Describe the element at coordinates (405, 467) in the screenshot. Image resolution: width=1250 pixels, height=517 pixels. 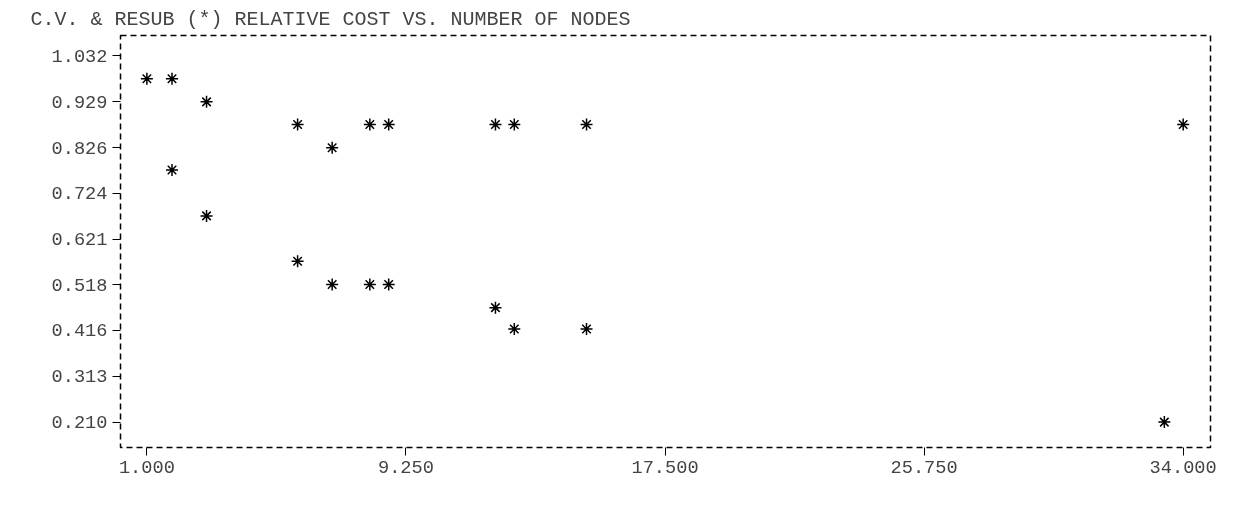
I see `x-tick-label: 9.250` at that location.